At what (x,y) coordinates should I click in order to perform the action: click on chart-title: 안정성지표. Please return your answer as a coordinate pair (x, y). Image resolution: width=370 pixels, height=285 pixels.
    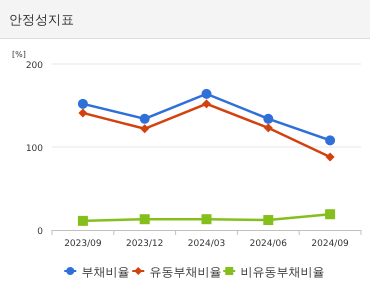
    Looking at the image, I should click on (41, 20).